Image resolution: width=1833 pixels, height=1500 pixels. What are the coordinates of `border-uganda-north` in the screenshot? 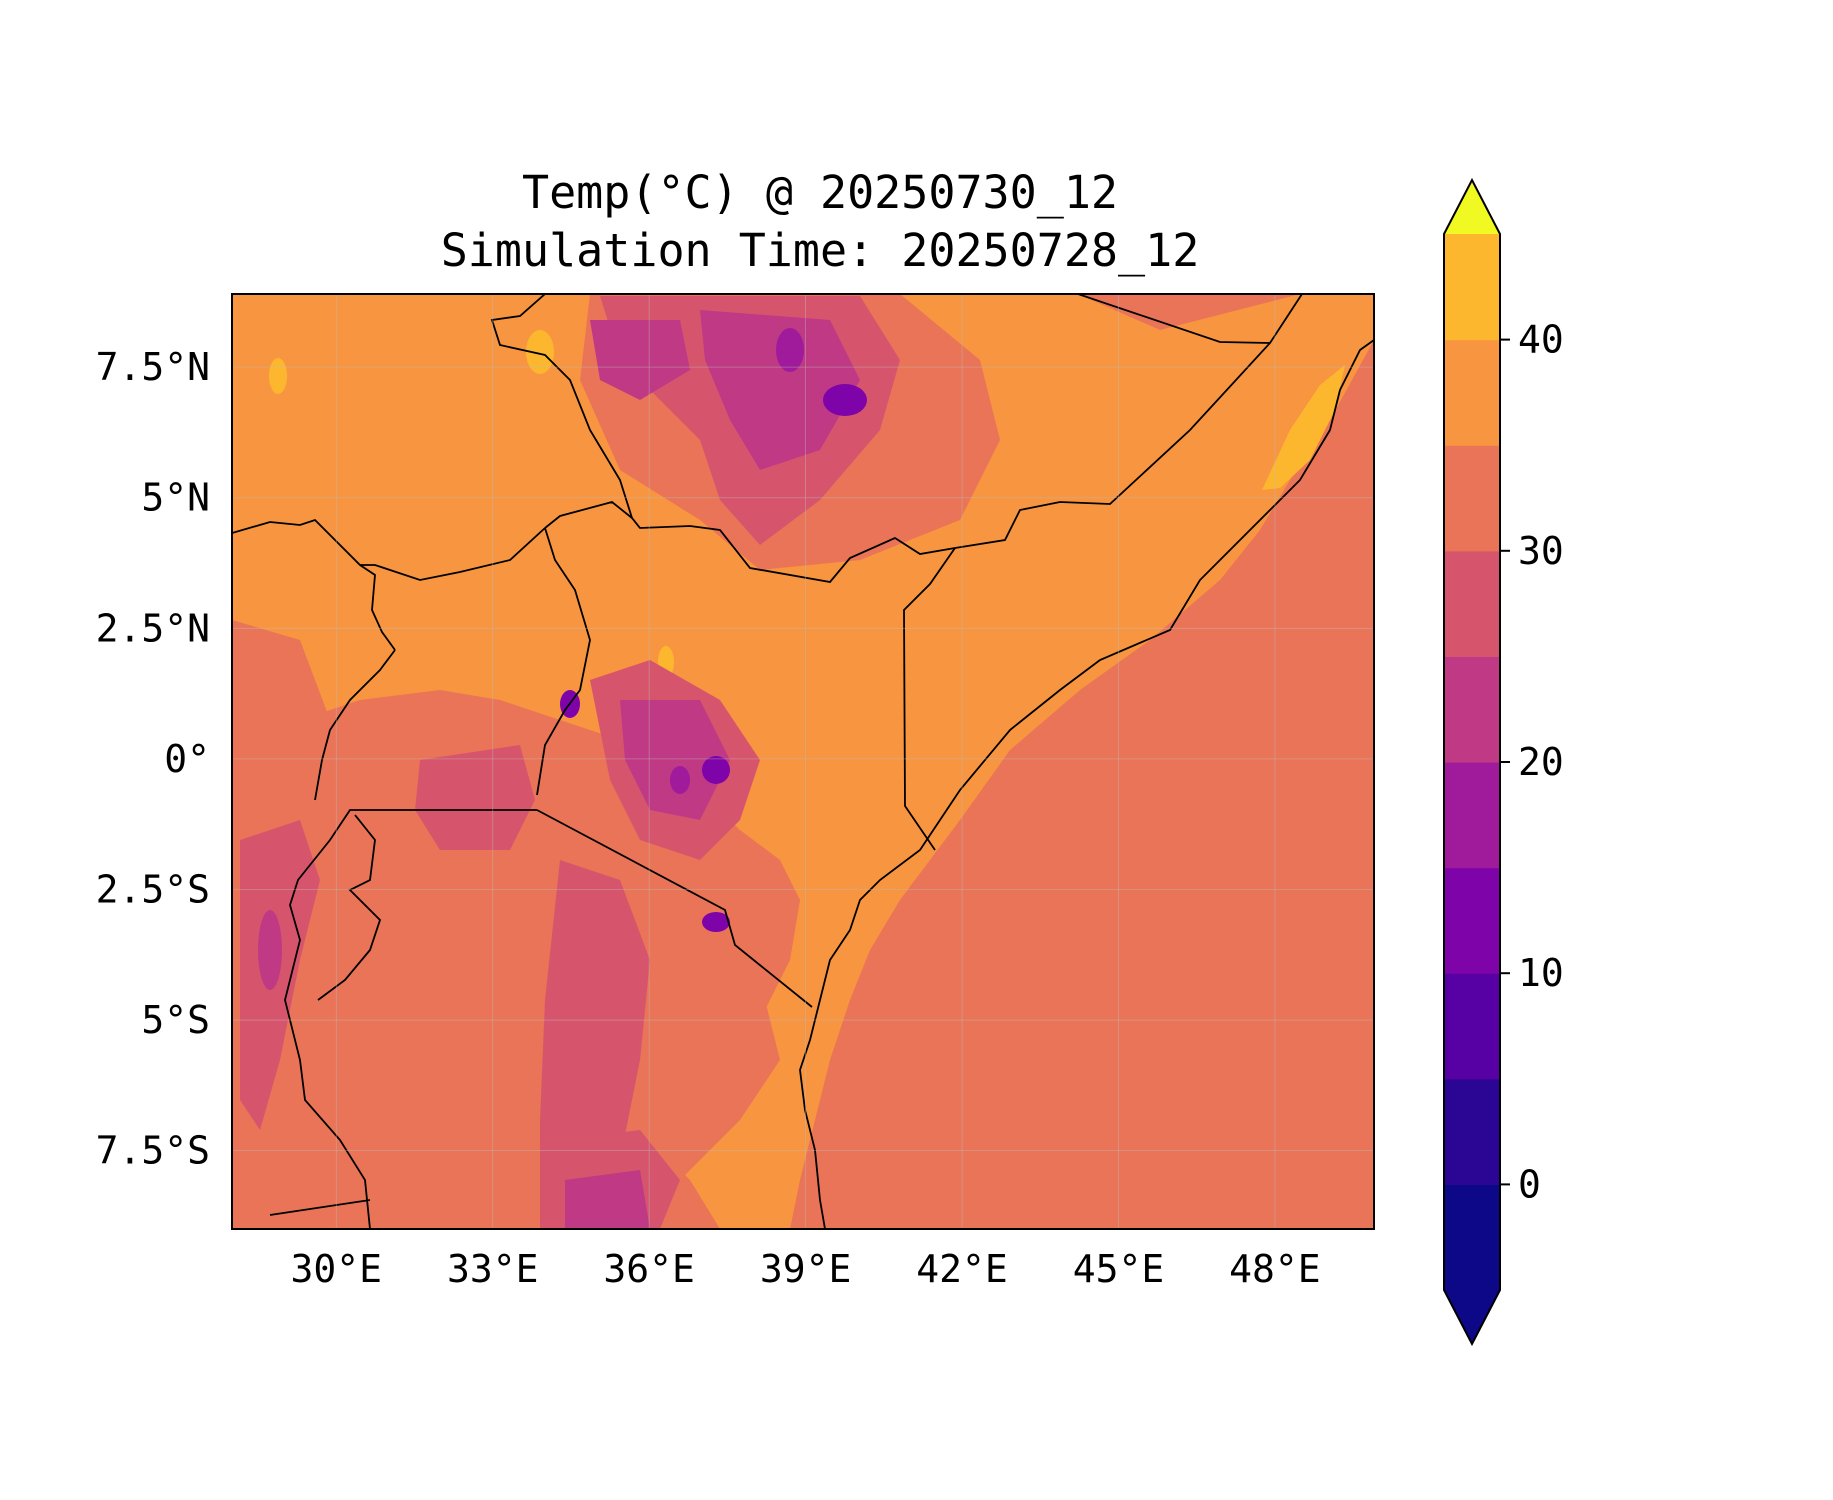 It's located at (453, 554).